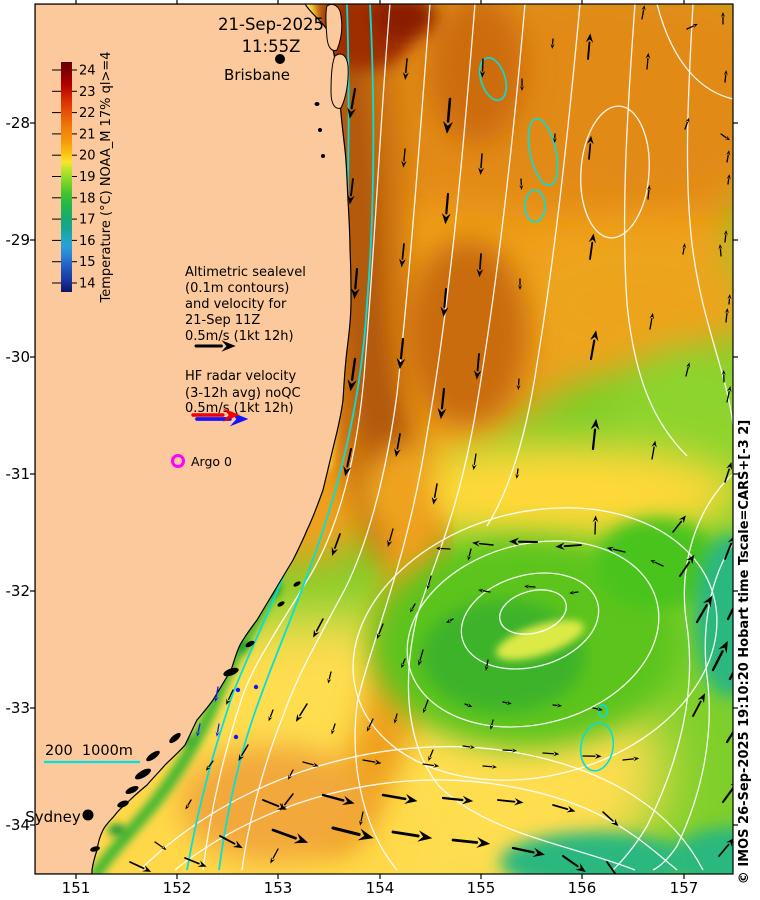  Describe the element at coordinates (53, 817) in the screenshot. I see `sydney-label: Sydney` at that location.